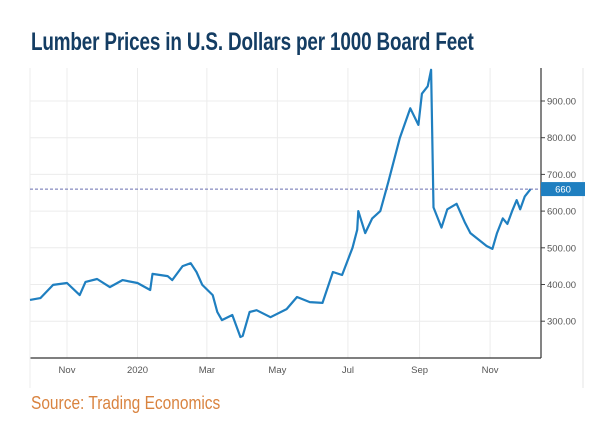 Image resolution: width=600 pixels, height=428 pixels. I want to click on y-tick-label: 900.00, so click(561, 102).